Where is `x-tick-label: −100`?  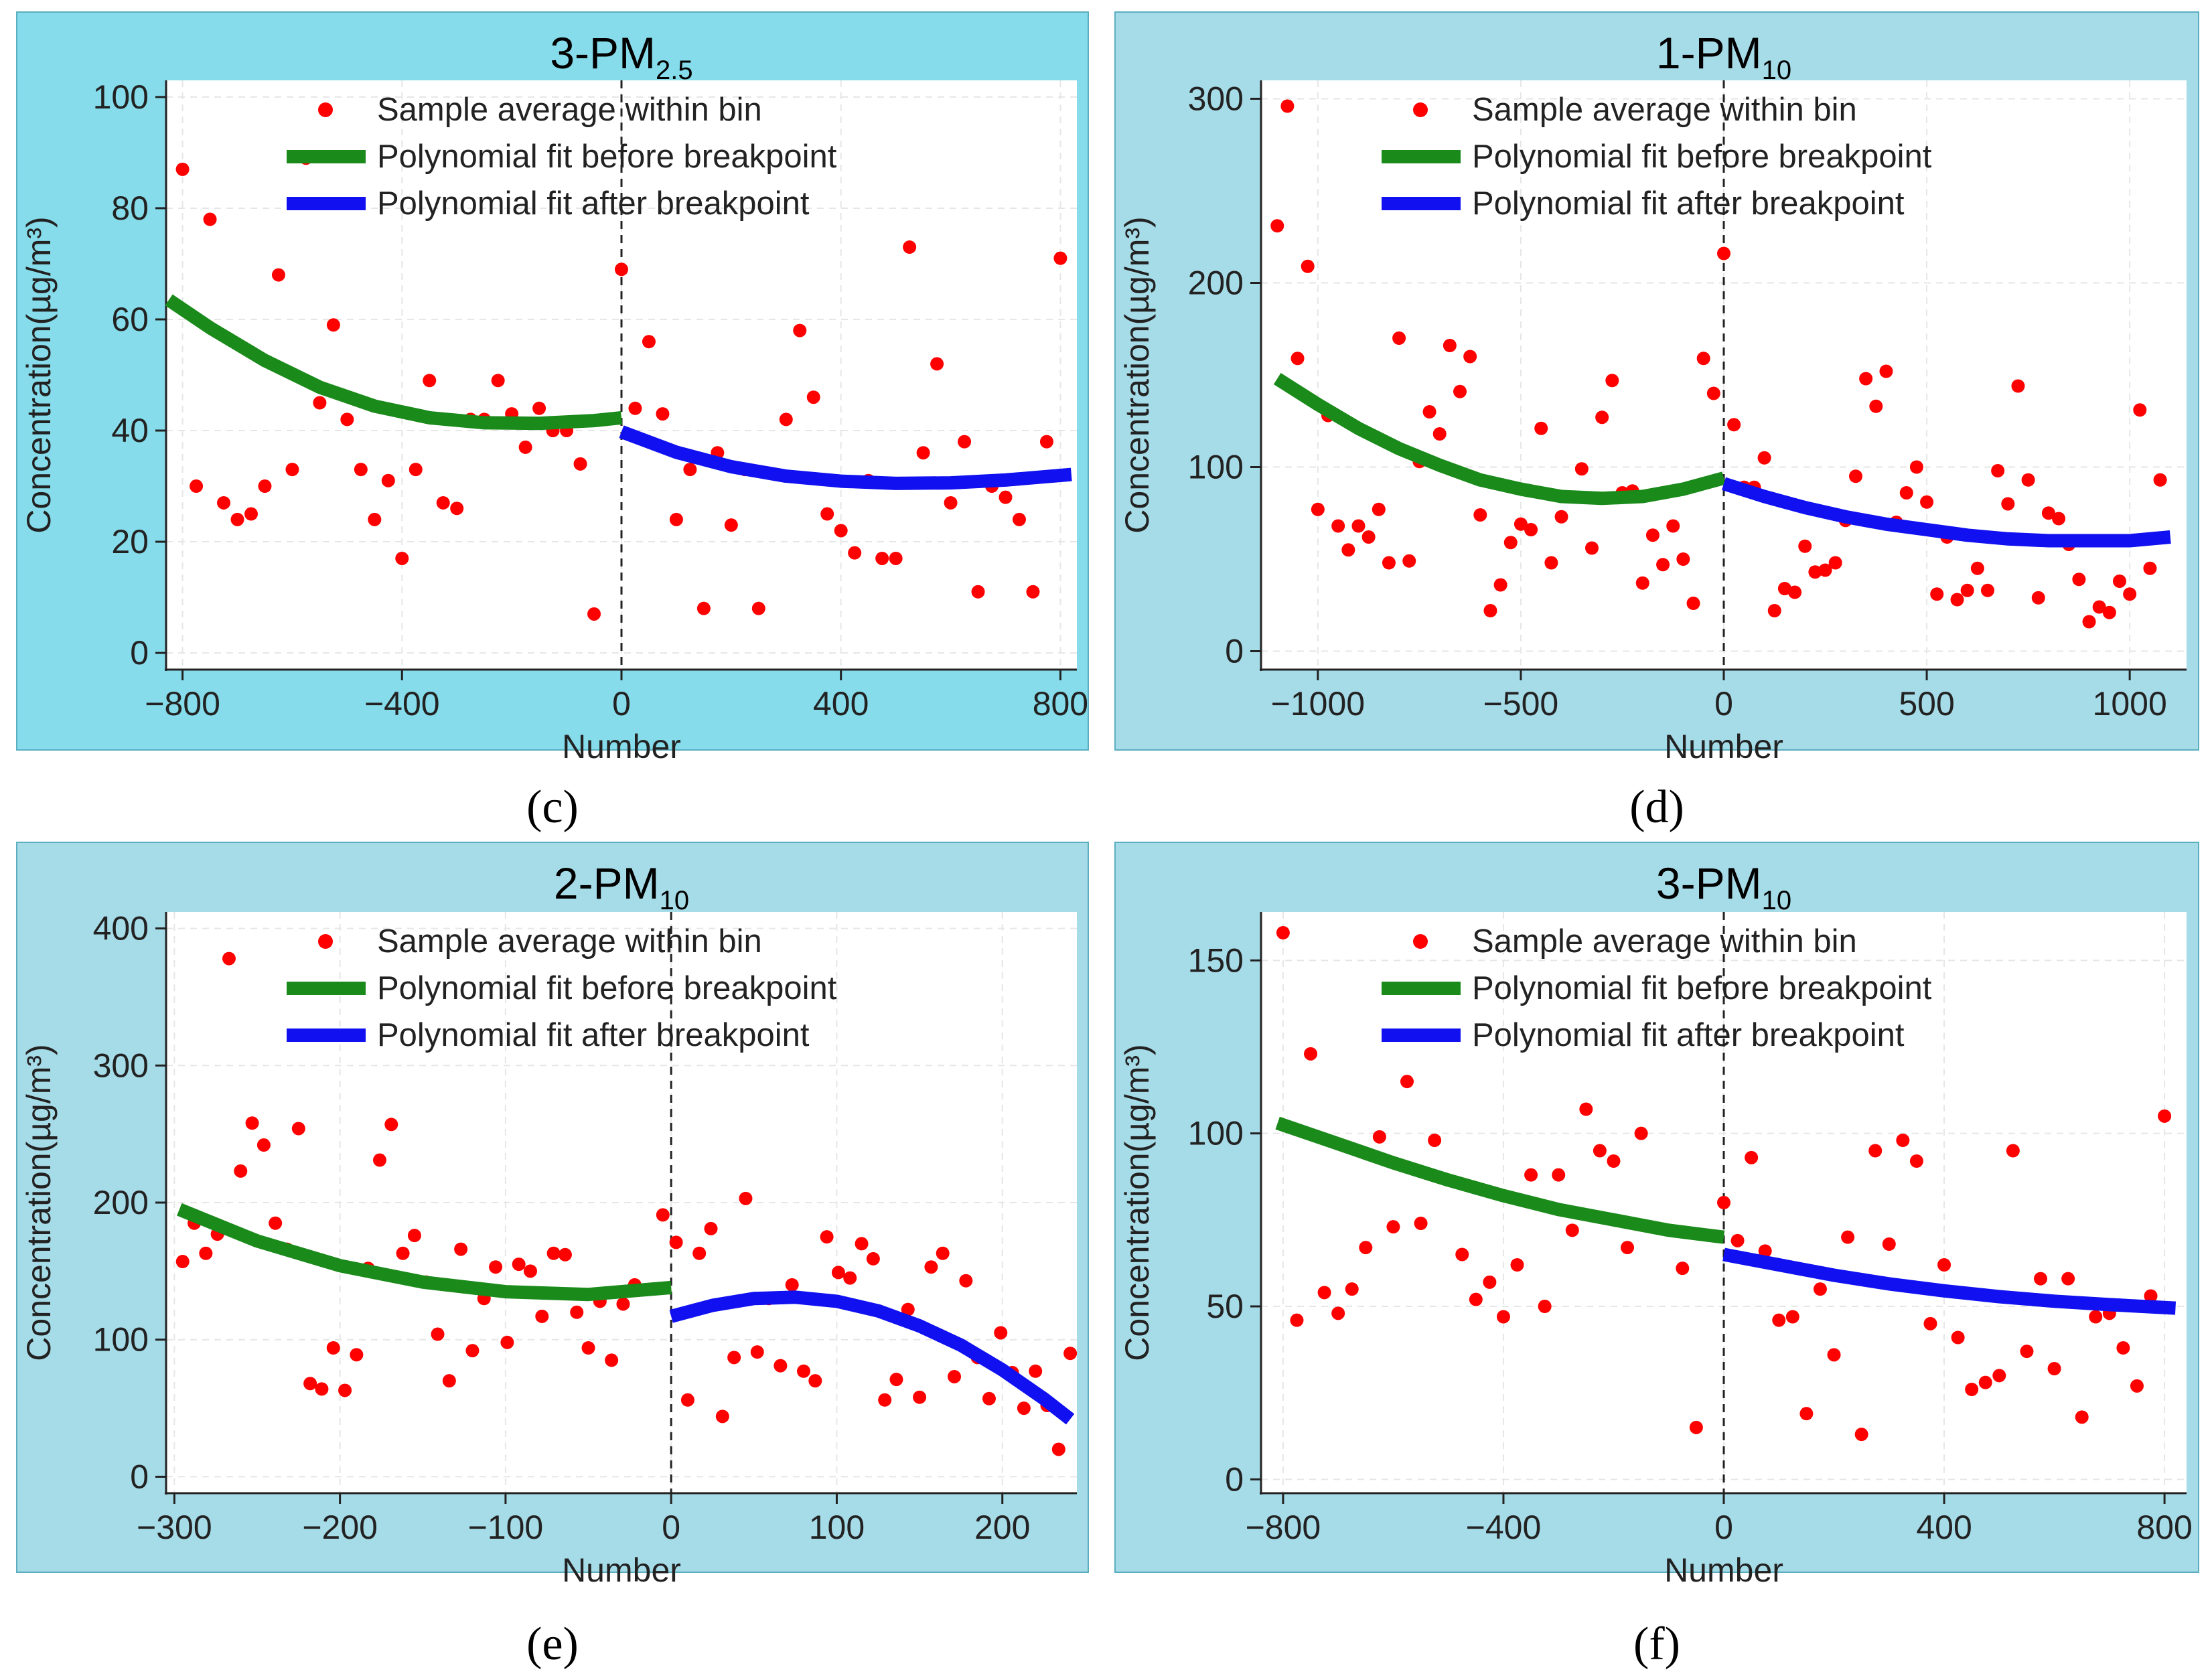 x-tick-label: −100 is located at coordinates (506, 1527).